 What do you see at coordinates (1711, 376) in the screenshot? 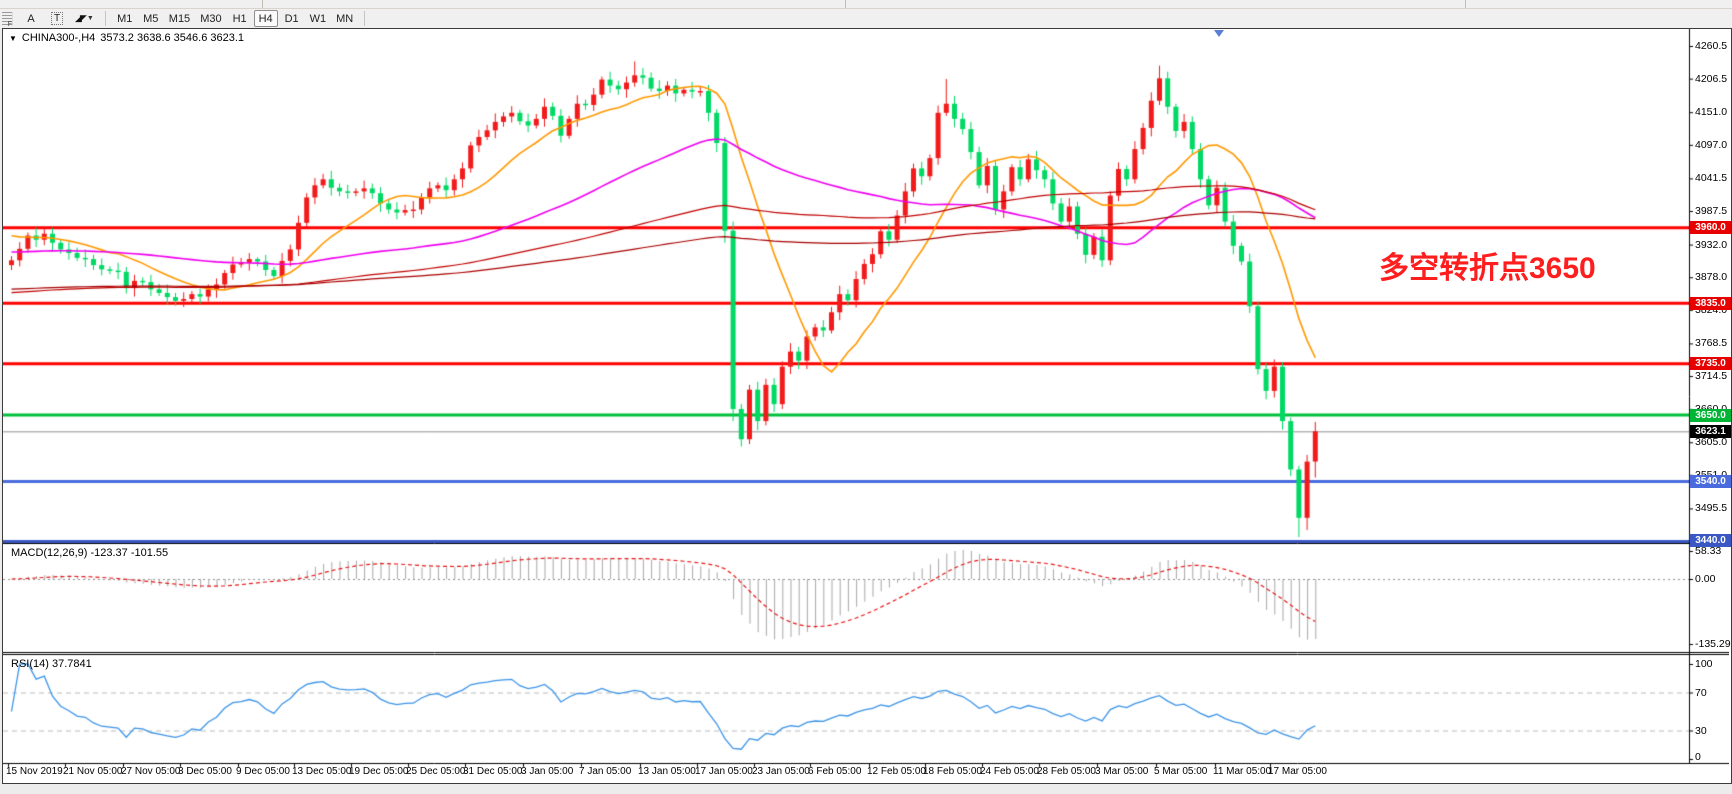
I see `price-scale-tick: 3714.5` at bounding box center [1711, 376].